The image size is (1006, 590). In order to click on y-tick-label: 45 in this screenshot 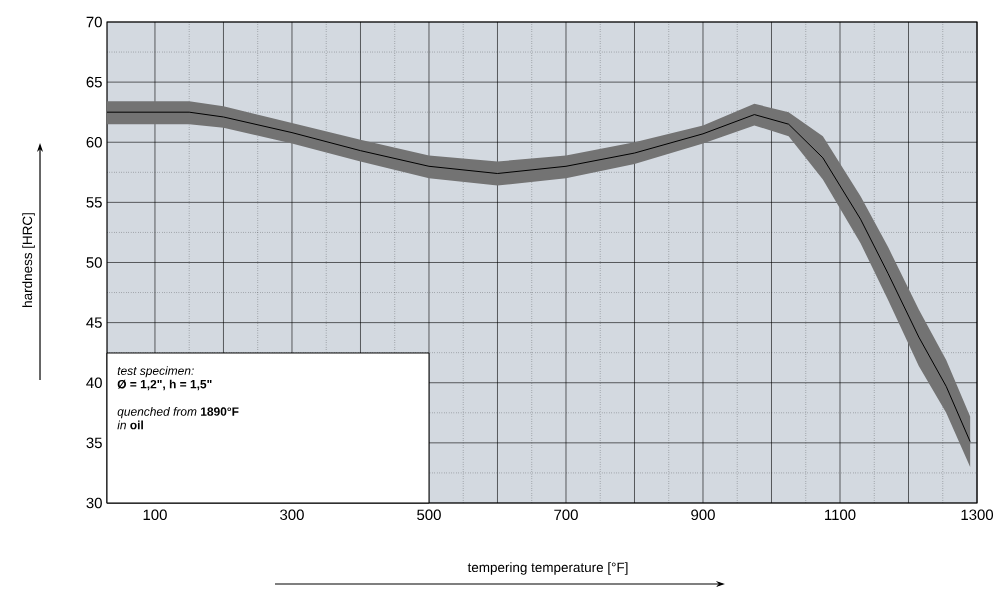, I will do `click(94, 322)`.